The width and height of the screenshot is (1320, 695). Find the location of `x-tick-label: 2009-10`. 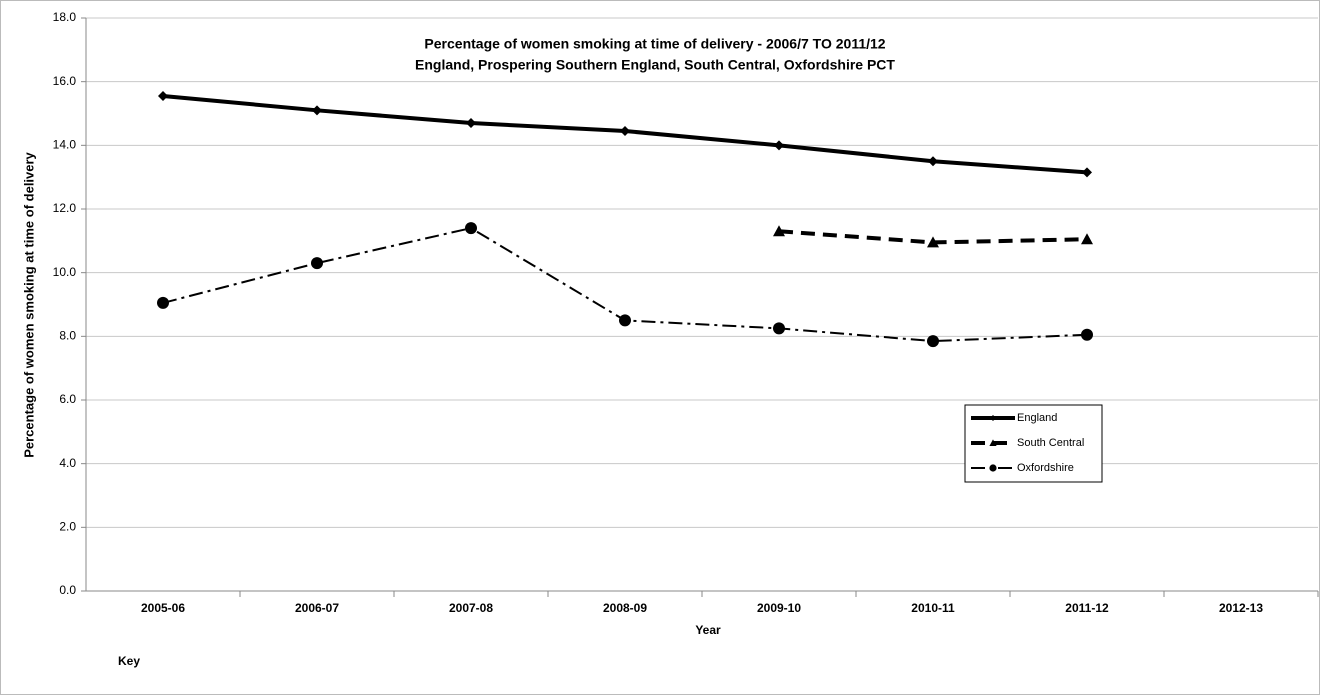

x-tick-label: 2009-10 is located at coordinates (779, 608).